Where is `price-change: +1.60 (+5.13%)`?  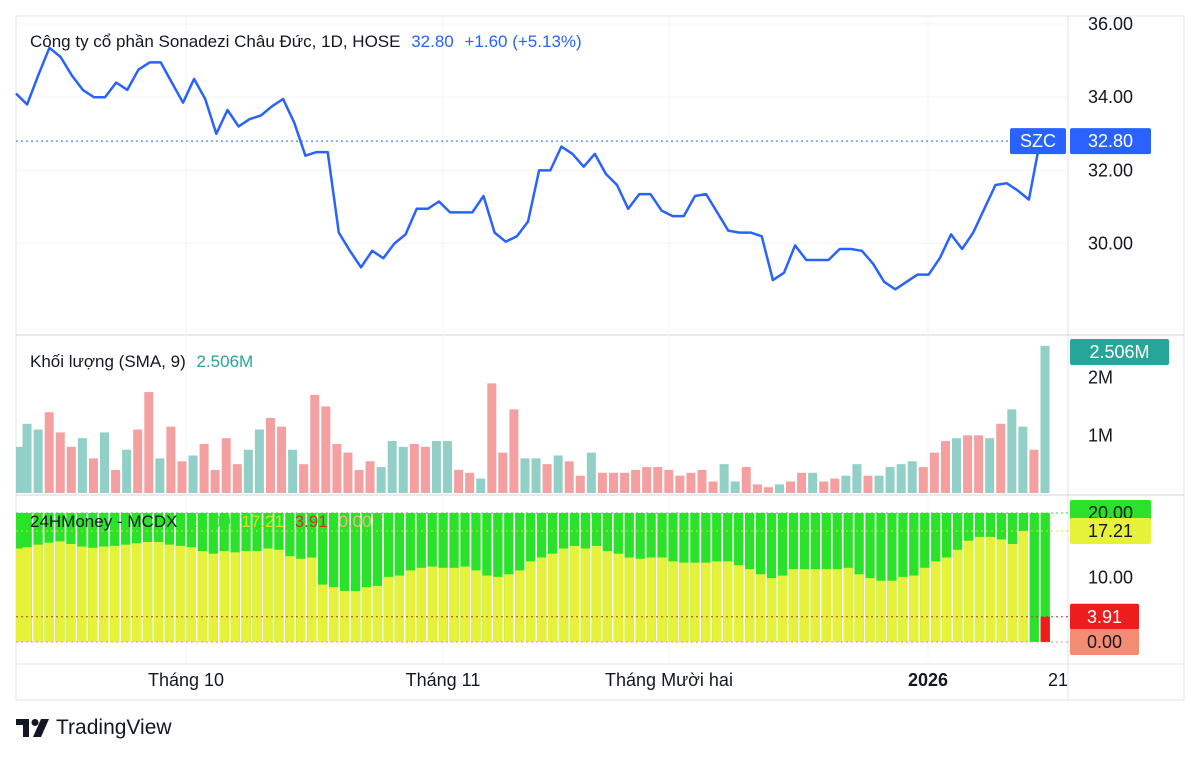
price-change: +1.60 (+5.13%) is located at coordinates (523, 41).